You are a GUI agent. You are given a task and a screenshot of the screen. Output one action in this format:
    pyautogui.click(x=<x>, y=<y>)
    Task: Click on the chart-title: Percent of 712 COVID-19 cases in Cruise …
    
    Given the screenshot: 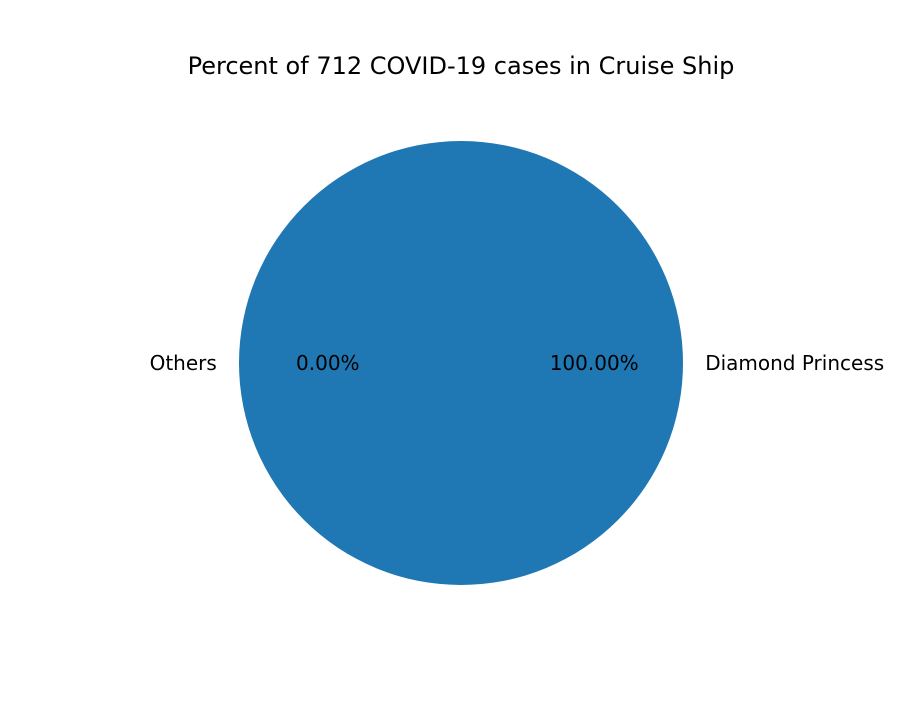 What is the action you would take?
    pyautogui.click(x=461, y=66)
    